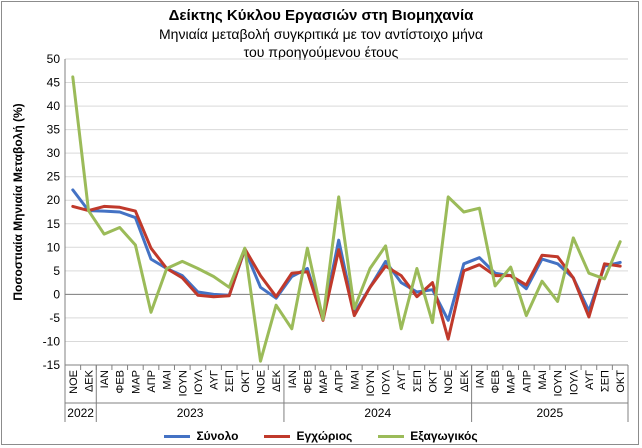 This screenshot has width=642, height=448. What do you see at coordinates (217, 436) in the screenshot?
I see `legend-label-total: Σύνολο` at bounding box center [217, 436].